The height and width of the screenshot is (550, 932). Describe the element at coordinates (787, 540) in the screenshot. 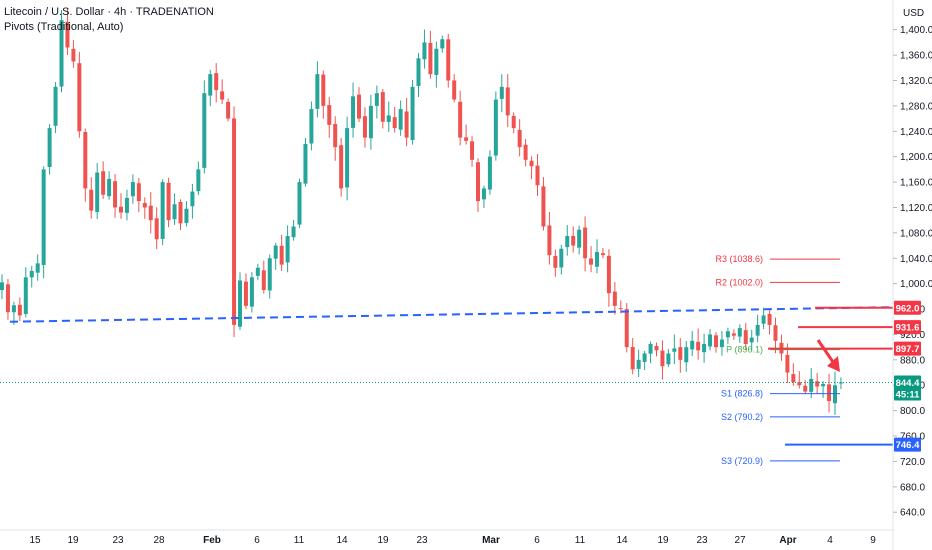

I see `x-tick-label: Apr` at that location.